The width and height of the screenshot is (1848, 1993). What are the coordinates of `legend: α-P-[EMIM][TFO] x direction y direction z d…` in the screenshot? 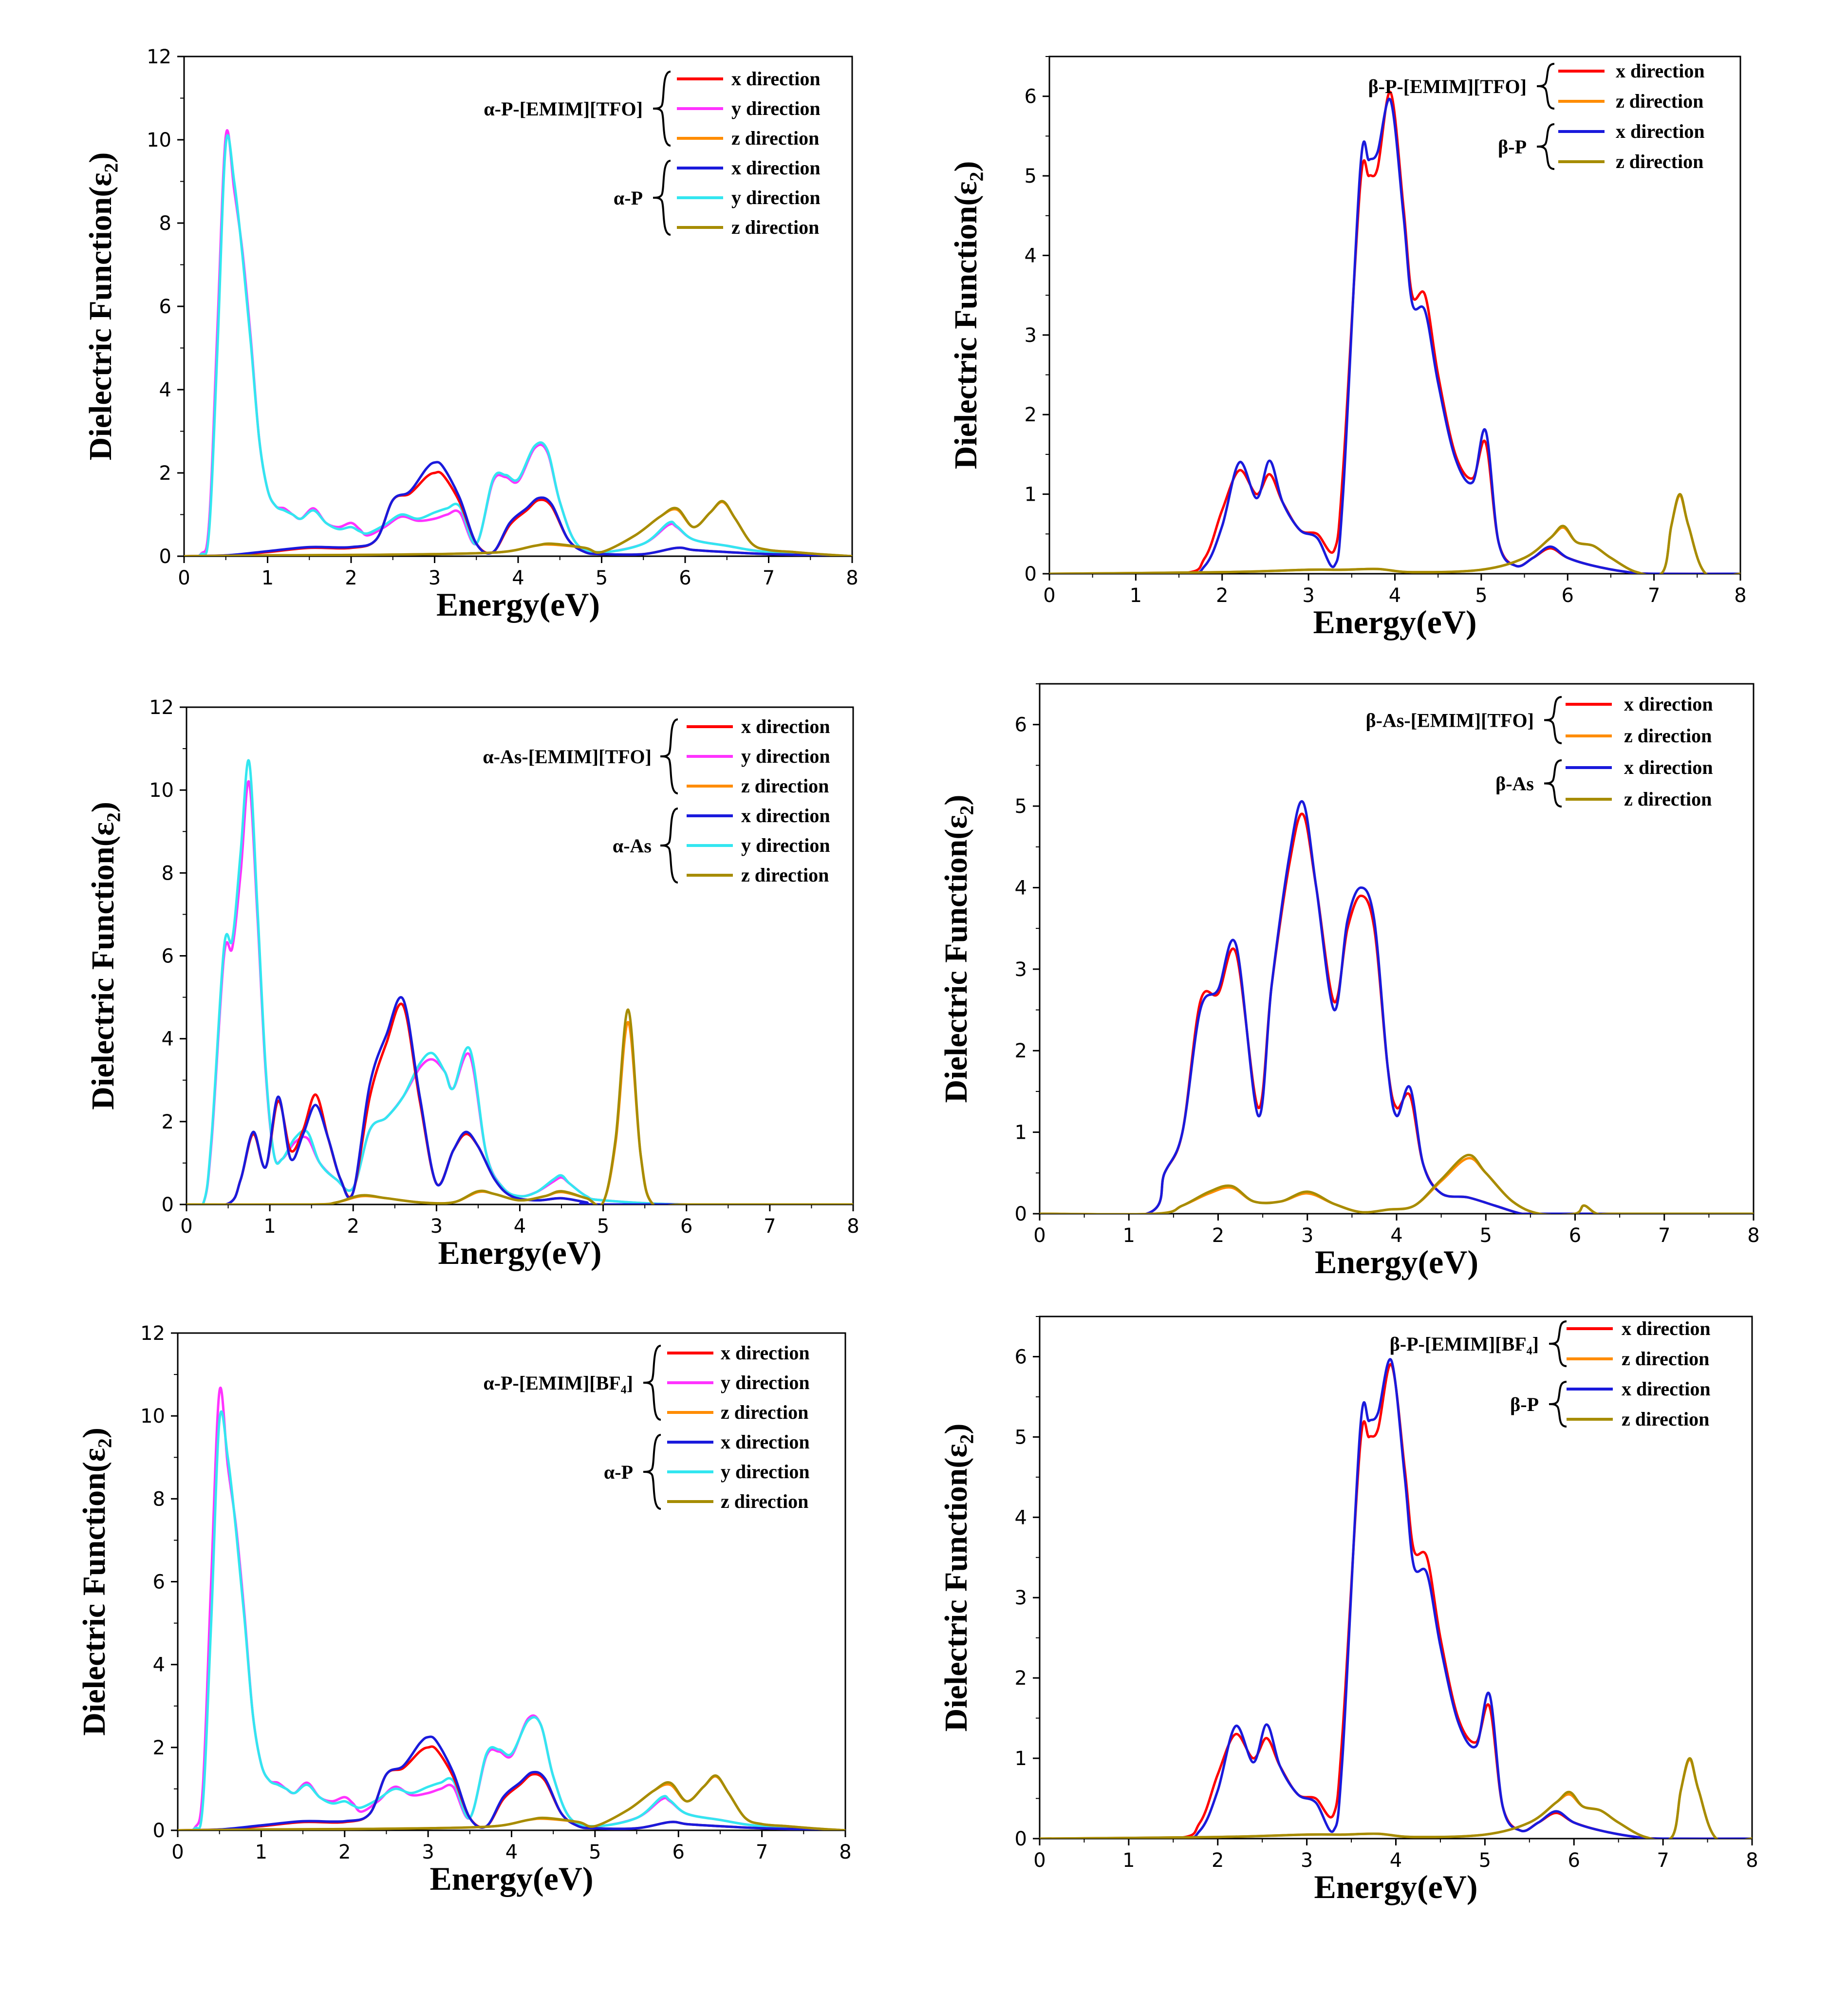 It's located at (652, 153).